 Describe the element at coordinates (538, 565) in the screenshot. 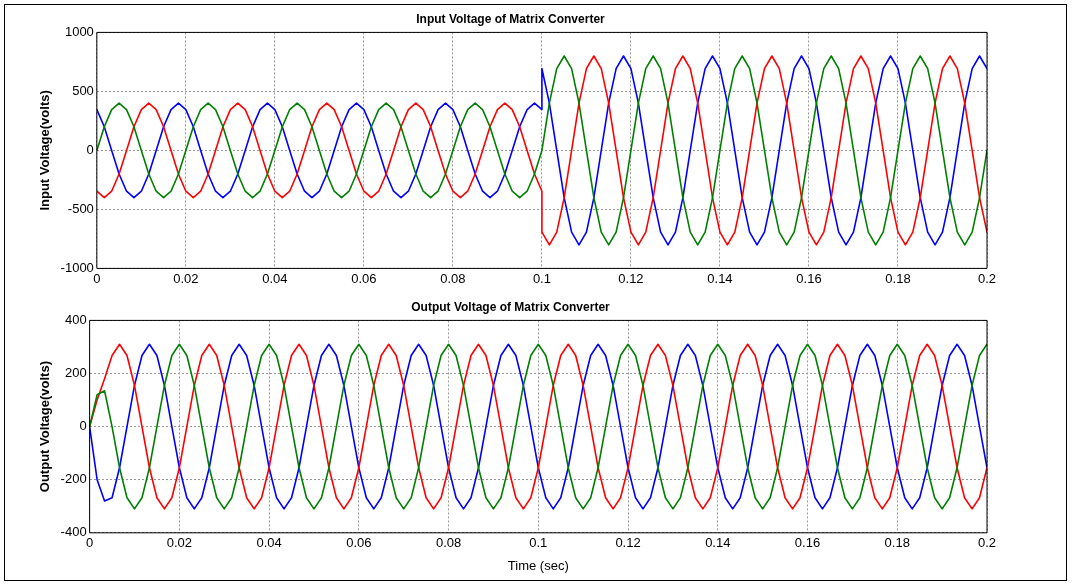

I see `x-axis-title: Time (sec)` at that location.